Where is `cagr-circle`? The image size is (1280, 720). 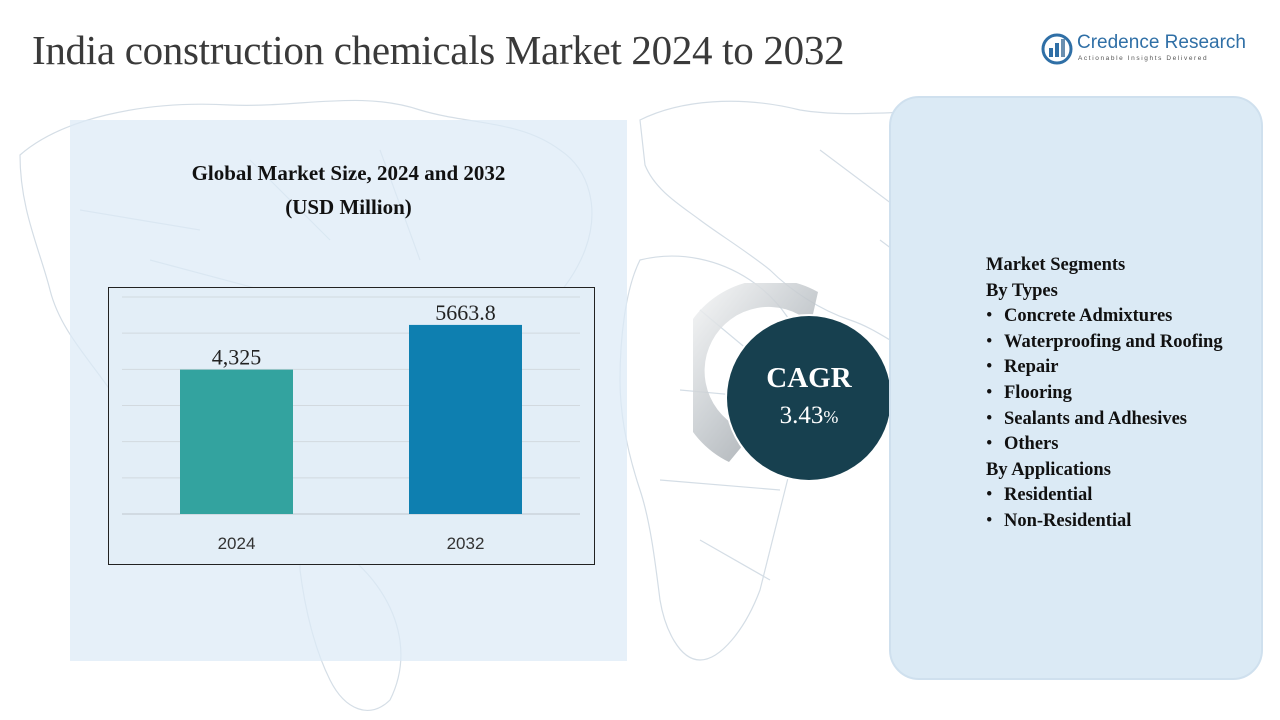 cagr-circle is located at coordinates (809, 398).